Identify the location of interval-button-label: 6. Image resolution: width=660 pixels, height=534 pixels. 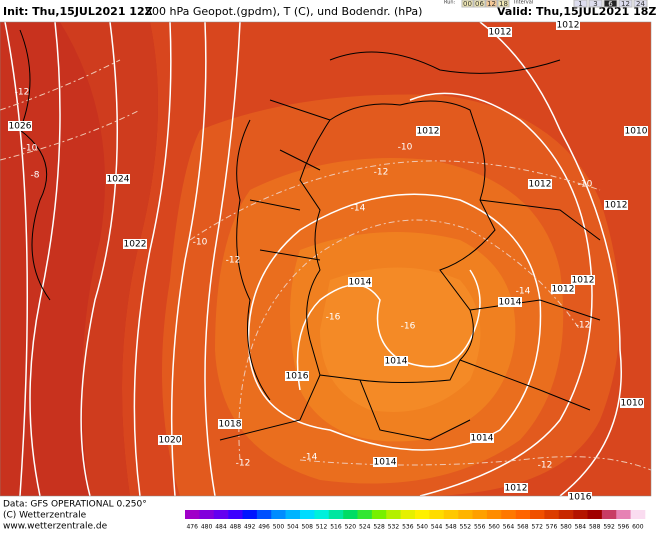
(610, 4).